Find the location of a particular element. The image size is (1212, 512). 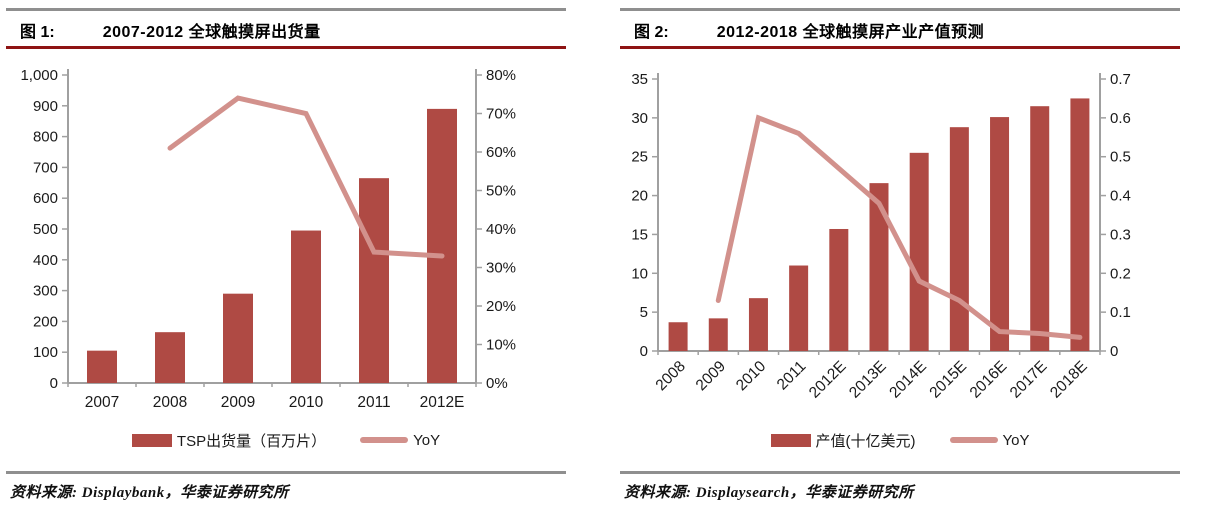

x-label: 2017E is located at coordinates (1029, 380).